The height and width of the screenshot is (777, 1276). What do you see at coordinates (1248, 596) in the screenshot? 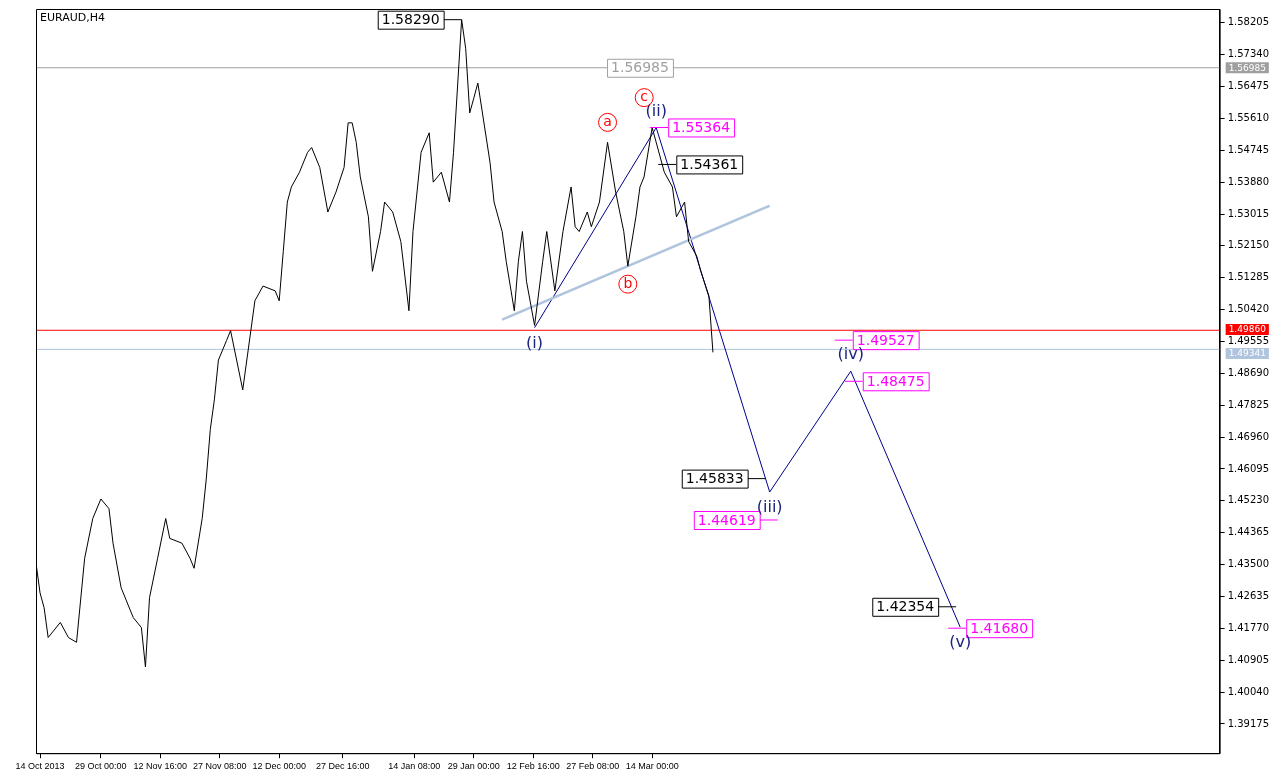
I see `y-tick-label: 1.42635` at bounding box center [1248, 596].